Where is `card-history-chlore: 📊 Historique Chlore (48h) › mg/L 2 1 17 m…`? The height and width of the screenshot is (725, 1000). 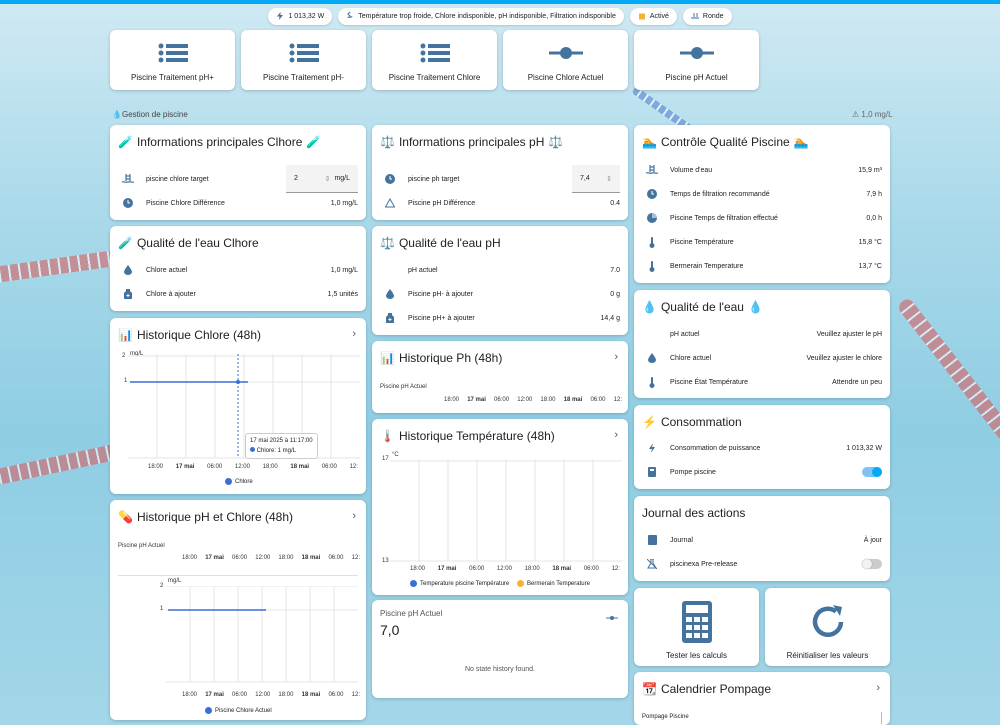
card-history-chlore: 📊 Historique Chlore (48h) › mg/L 2 1 17 m… is located at coordinates (238, 406).